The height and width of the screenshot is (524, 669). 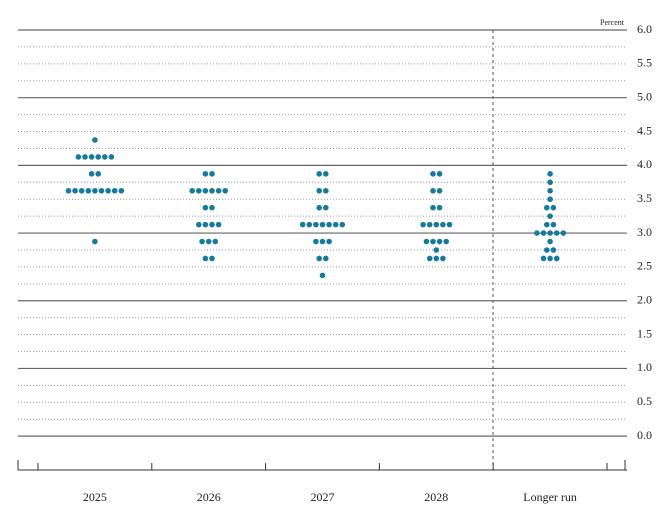 What do you see at coordinates (644, 29) in the screenshot?
I see `y-tick-label: 6.0` at bounding box center [644, 29].